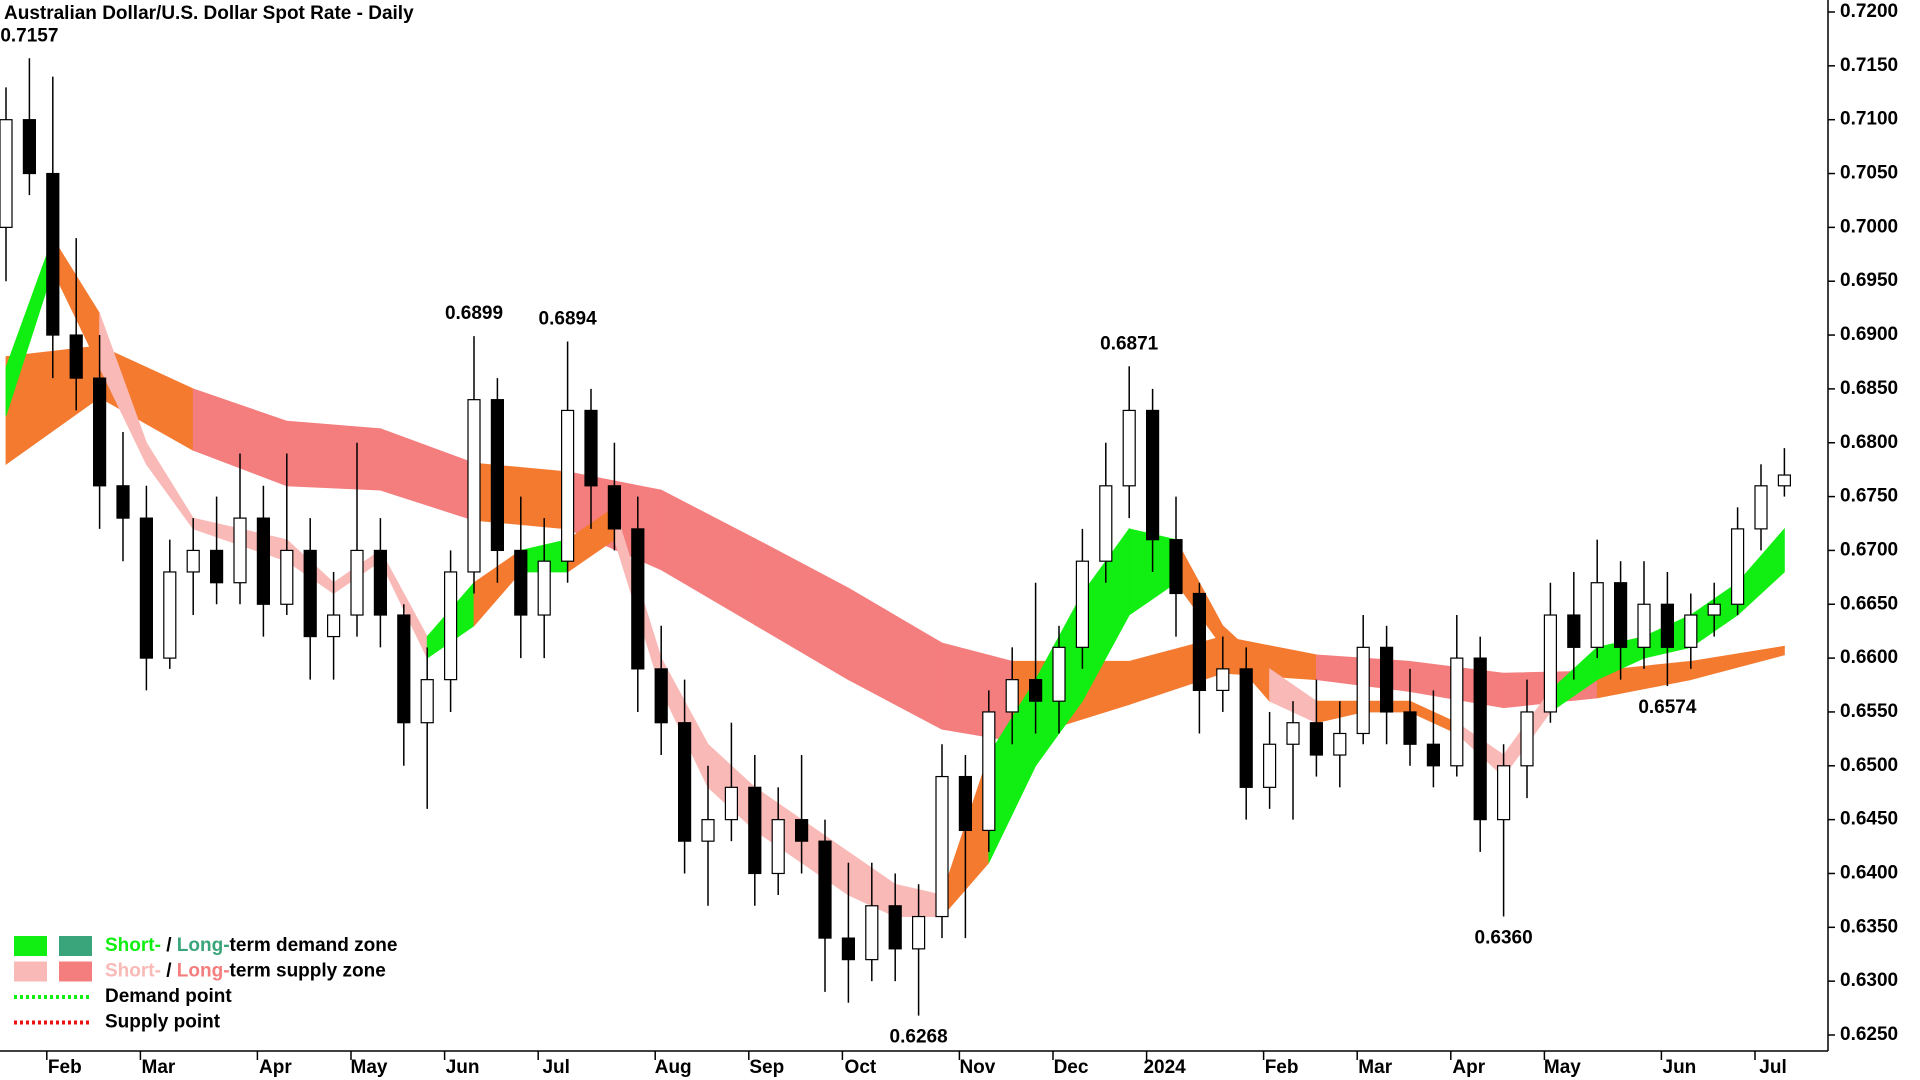  I want to click on y-tick-label: 0.6250, so click(1869, 1034).